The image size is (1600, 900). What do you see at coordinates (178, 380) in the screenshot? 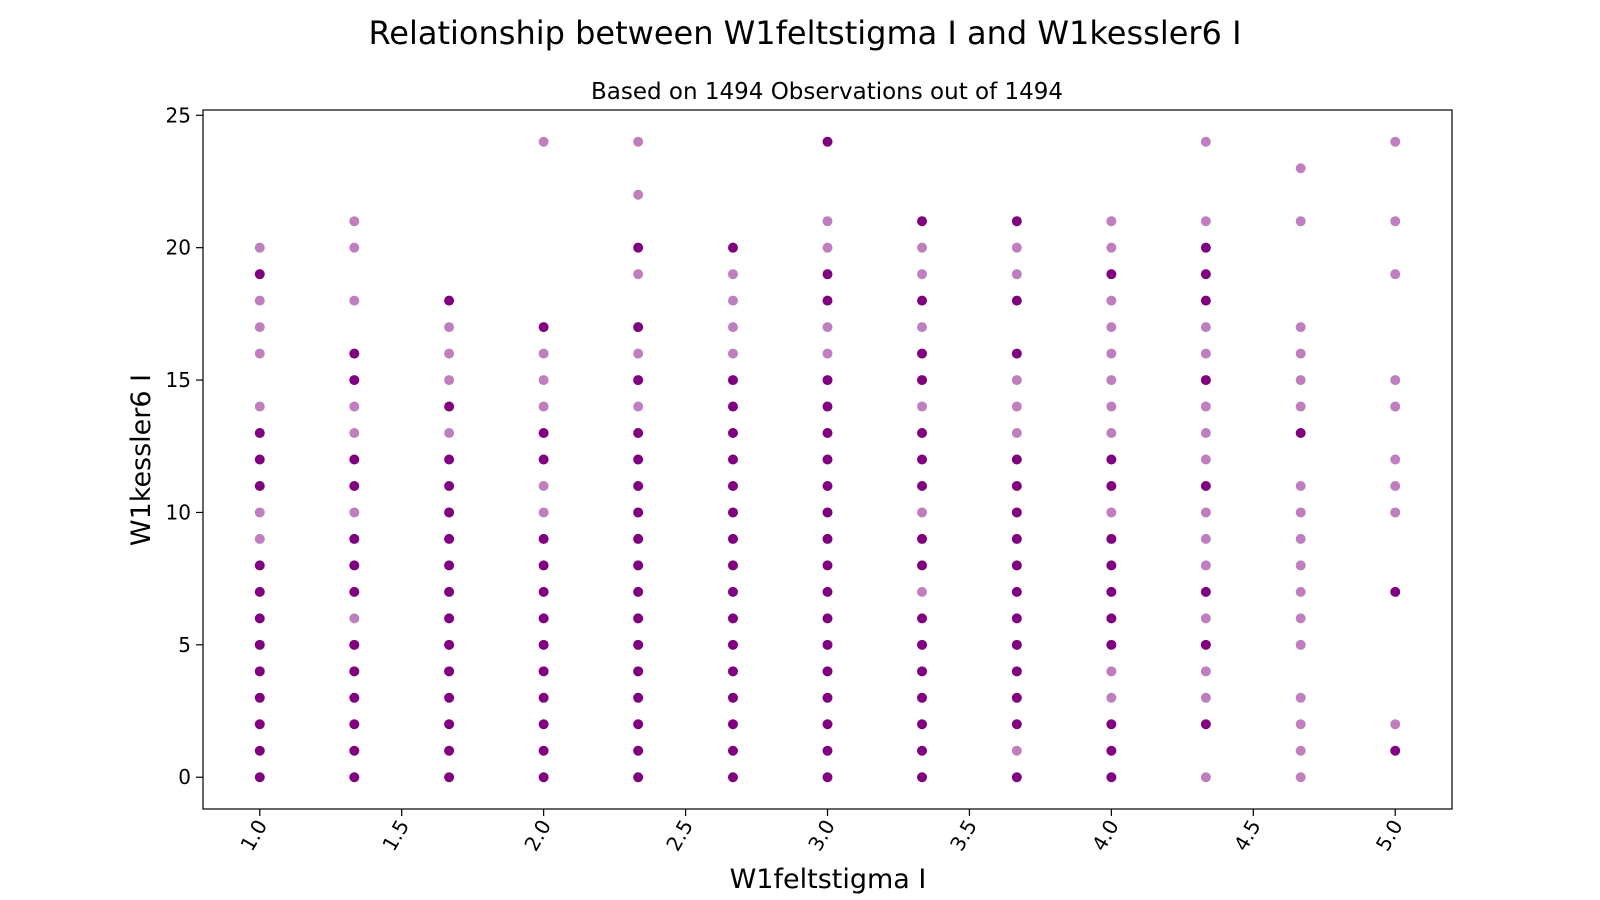
I see `y-tick-label-3: 15` at bounding box center [178, 380].